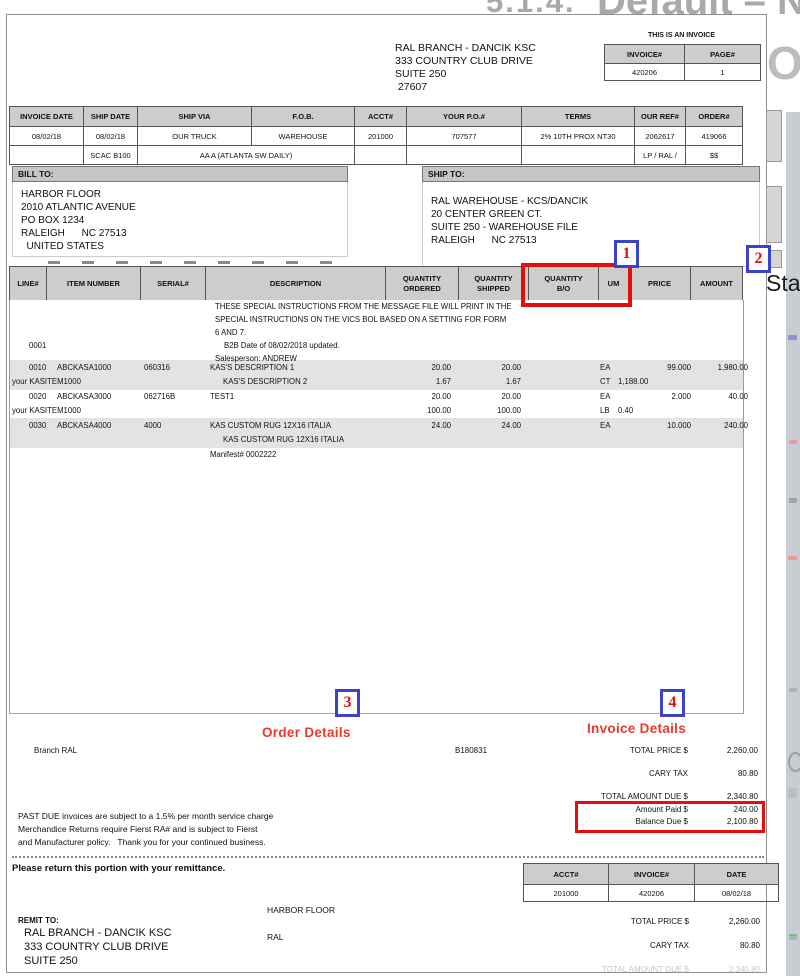 Image resolution: width=800 pixels, height=976 pixels. I want to click on order-details-label: Order Details, so click(306, 732).